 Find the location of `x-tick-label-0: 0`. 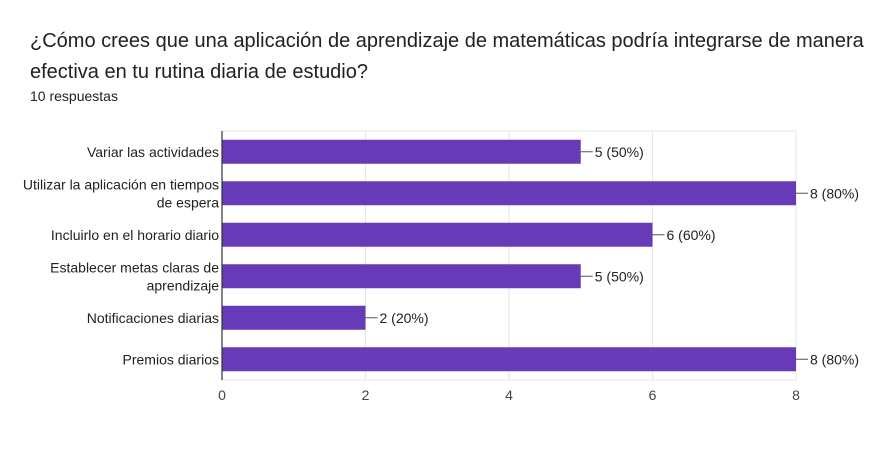

x-tick-label-0: 0 is located at coordinates (222, 395).